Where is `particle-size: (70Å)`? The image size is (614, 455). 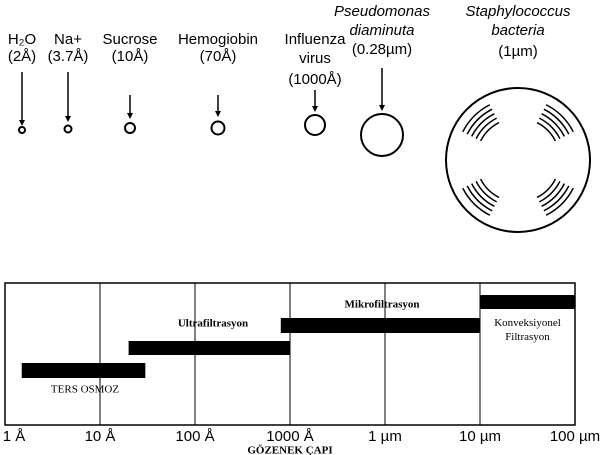
particle-size: (70Å) is located at coordinates (218, 56).